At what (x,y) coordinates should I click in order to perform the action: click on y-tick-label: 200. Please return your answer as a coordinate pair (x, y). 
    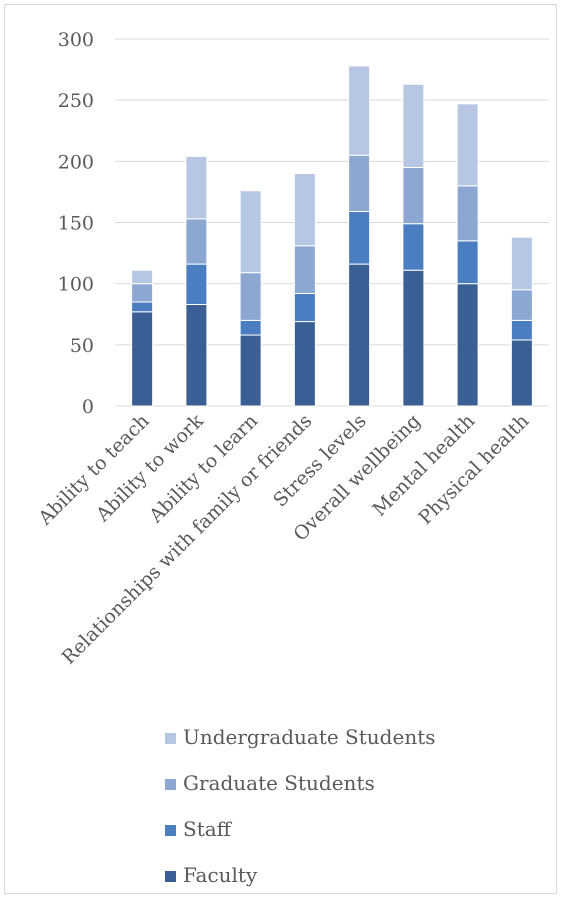
    Looking at the image, I should click on (76, 162).